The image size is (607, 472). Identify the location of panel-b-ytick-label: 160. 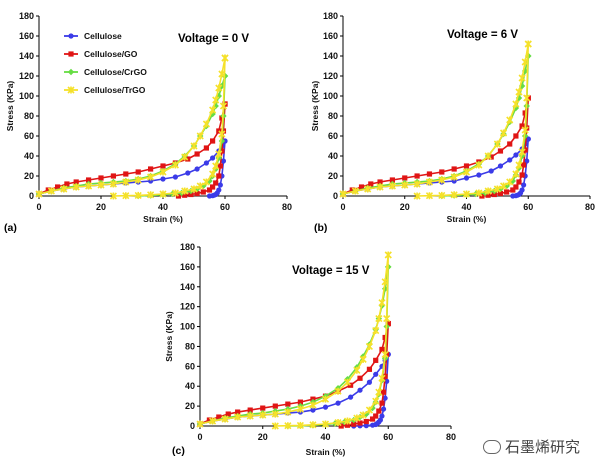
(330, 36).